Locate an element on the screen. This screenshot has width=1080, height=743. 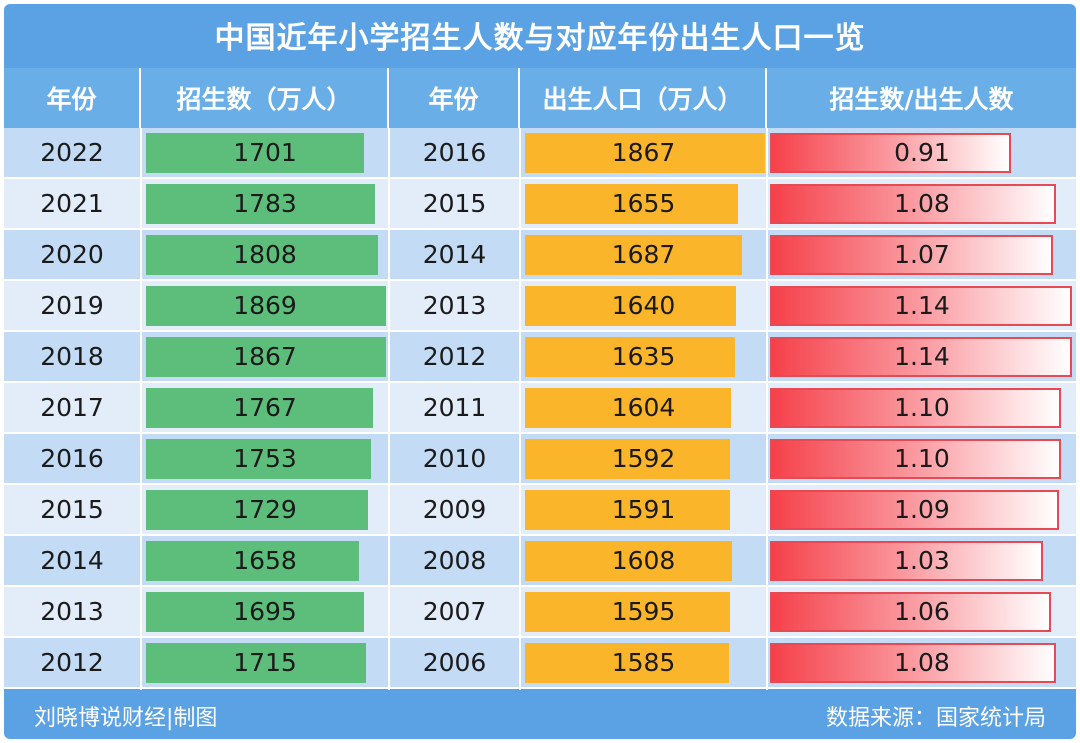
table-row: 2018 1867 2012 1635 1.14 is located at coordinates (540, 357).